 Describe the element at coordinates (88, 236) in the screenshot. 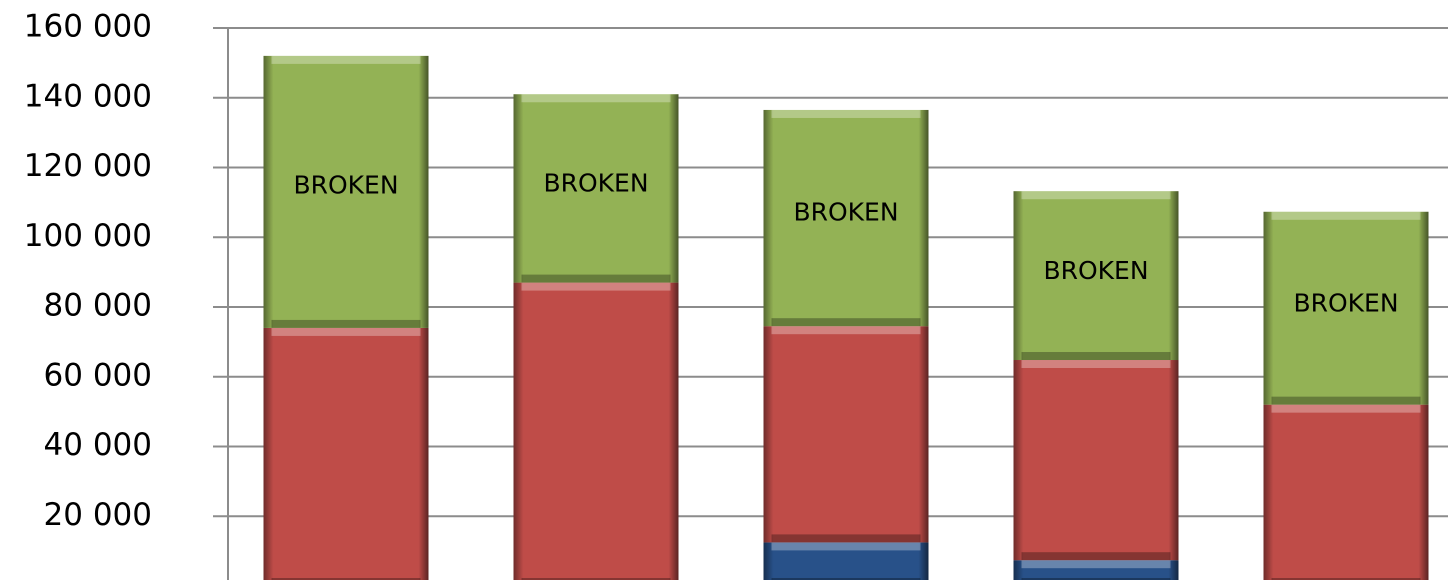

I see `y-tick-label: 100 000` at that location.